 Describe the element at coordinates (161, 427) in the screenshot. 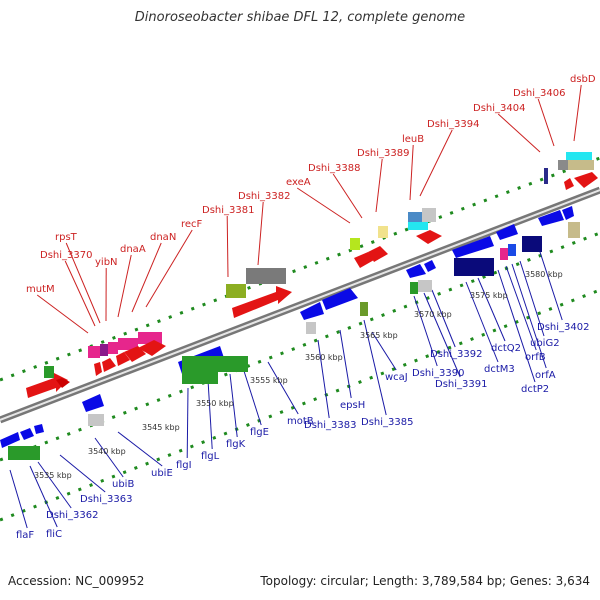

I see `kbp-label: 3545 kbp` at that location.